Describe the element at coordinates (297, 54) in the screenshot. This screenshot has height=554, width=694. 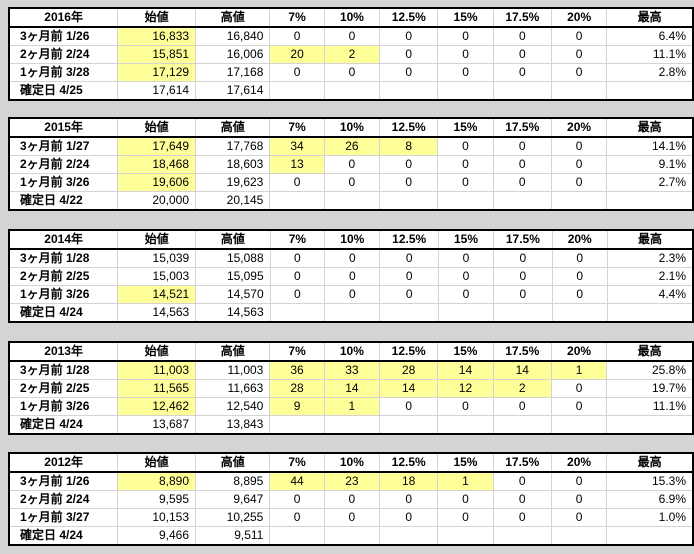
I see `count-7pct-cell: 20` at that location.